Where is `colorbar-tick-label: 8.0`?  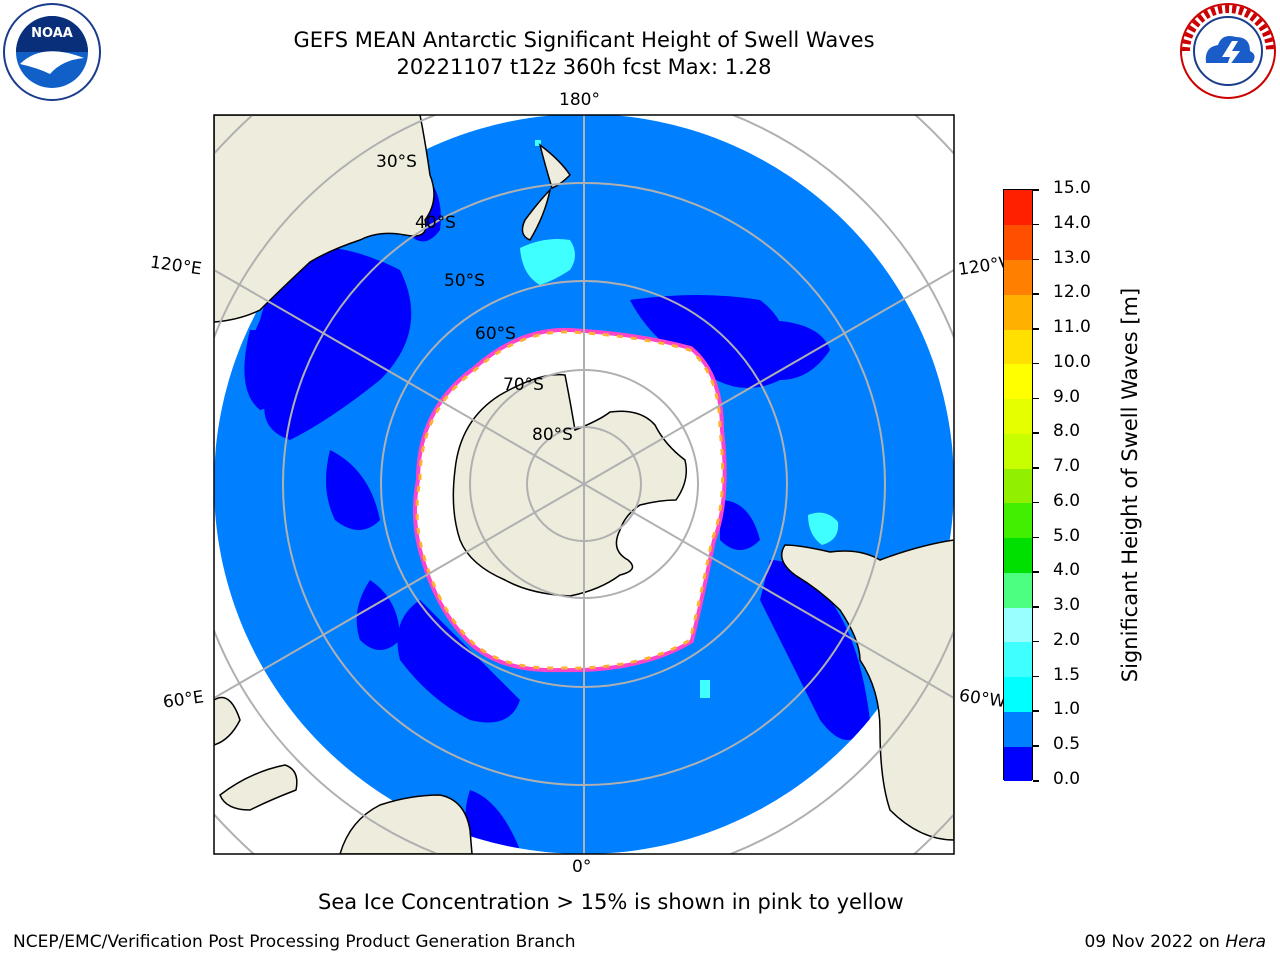 colorbar-tick-label: 8.0 is located at coordinates (1067, 431).